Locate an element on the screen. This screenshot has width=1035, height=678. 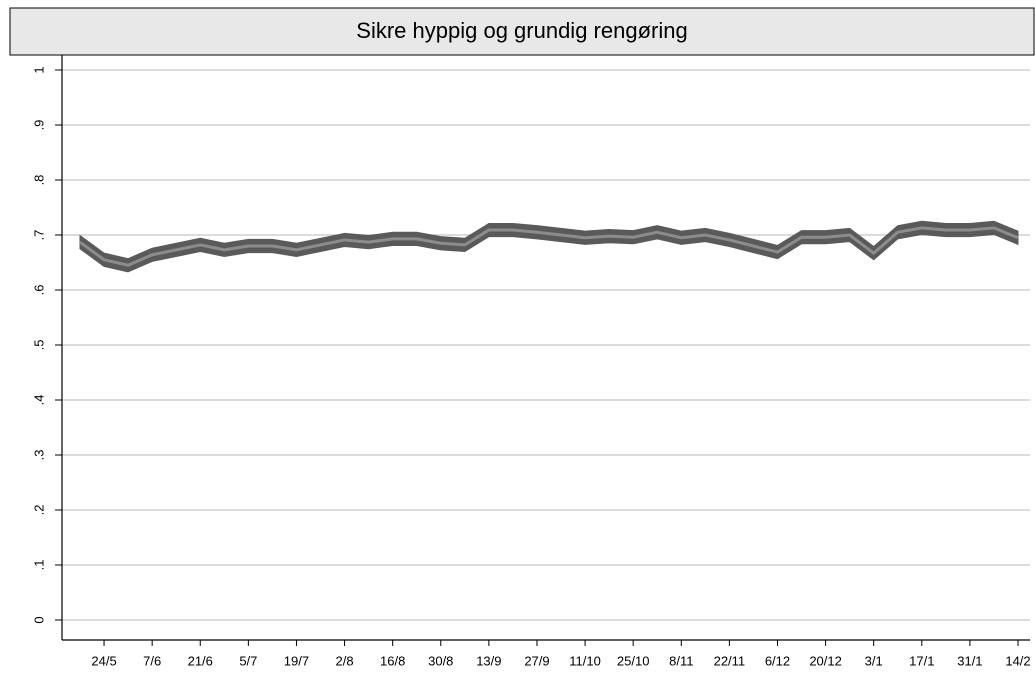
x-tick-label: 8/11 is located at coordinates (681, 660).